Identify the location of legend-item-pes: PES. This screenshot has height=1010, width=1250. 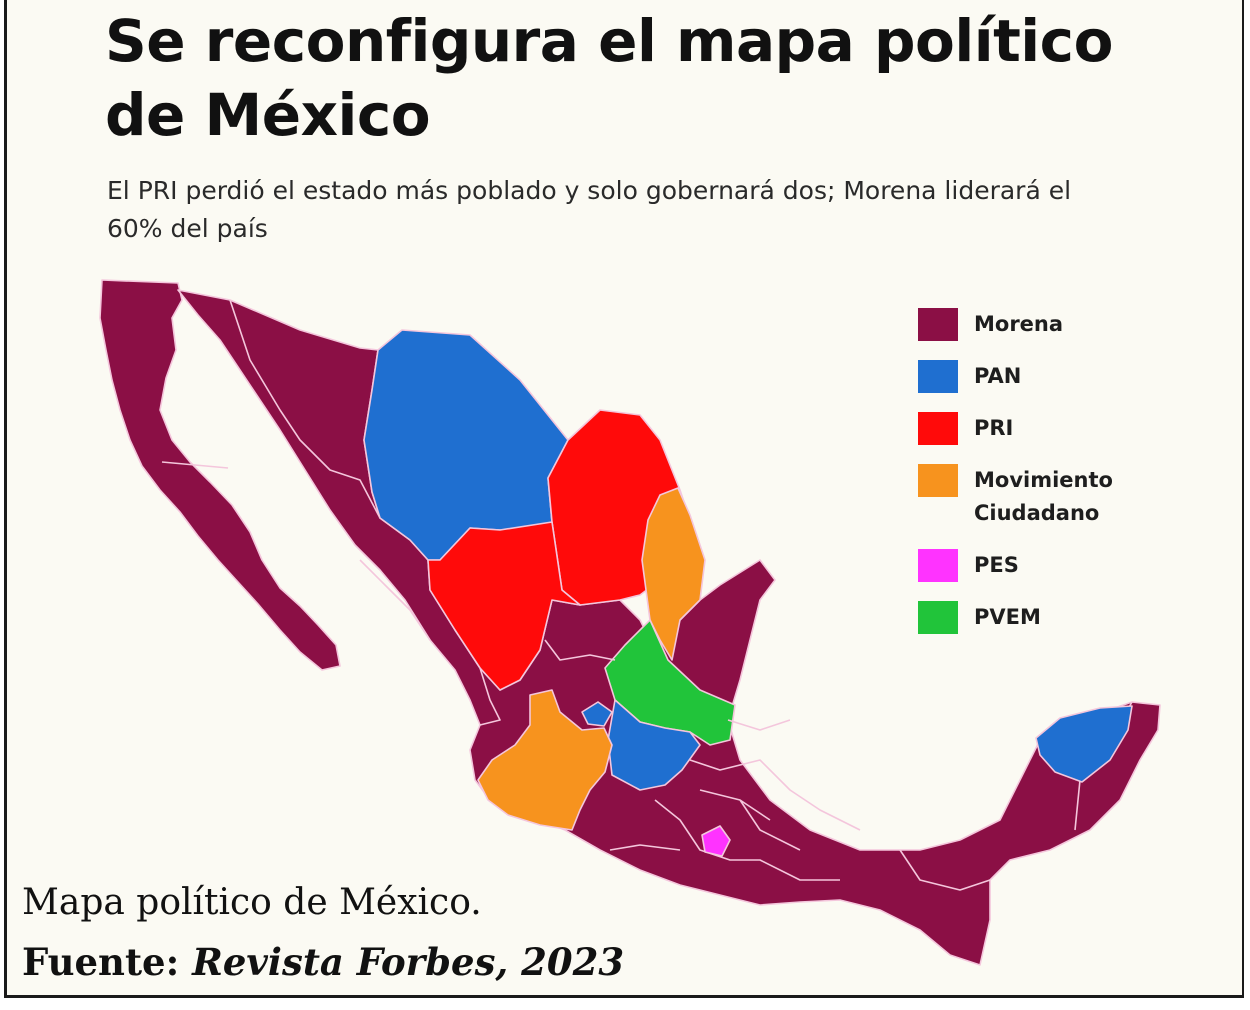
(1048, 565).